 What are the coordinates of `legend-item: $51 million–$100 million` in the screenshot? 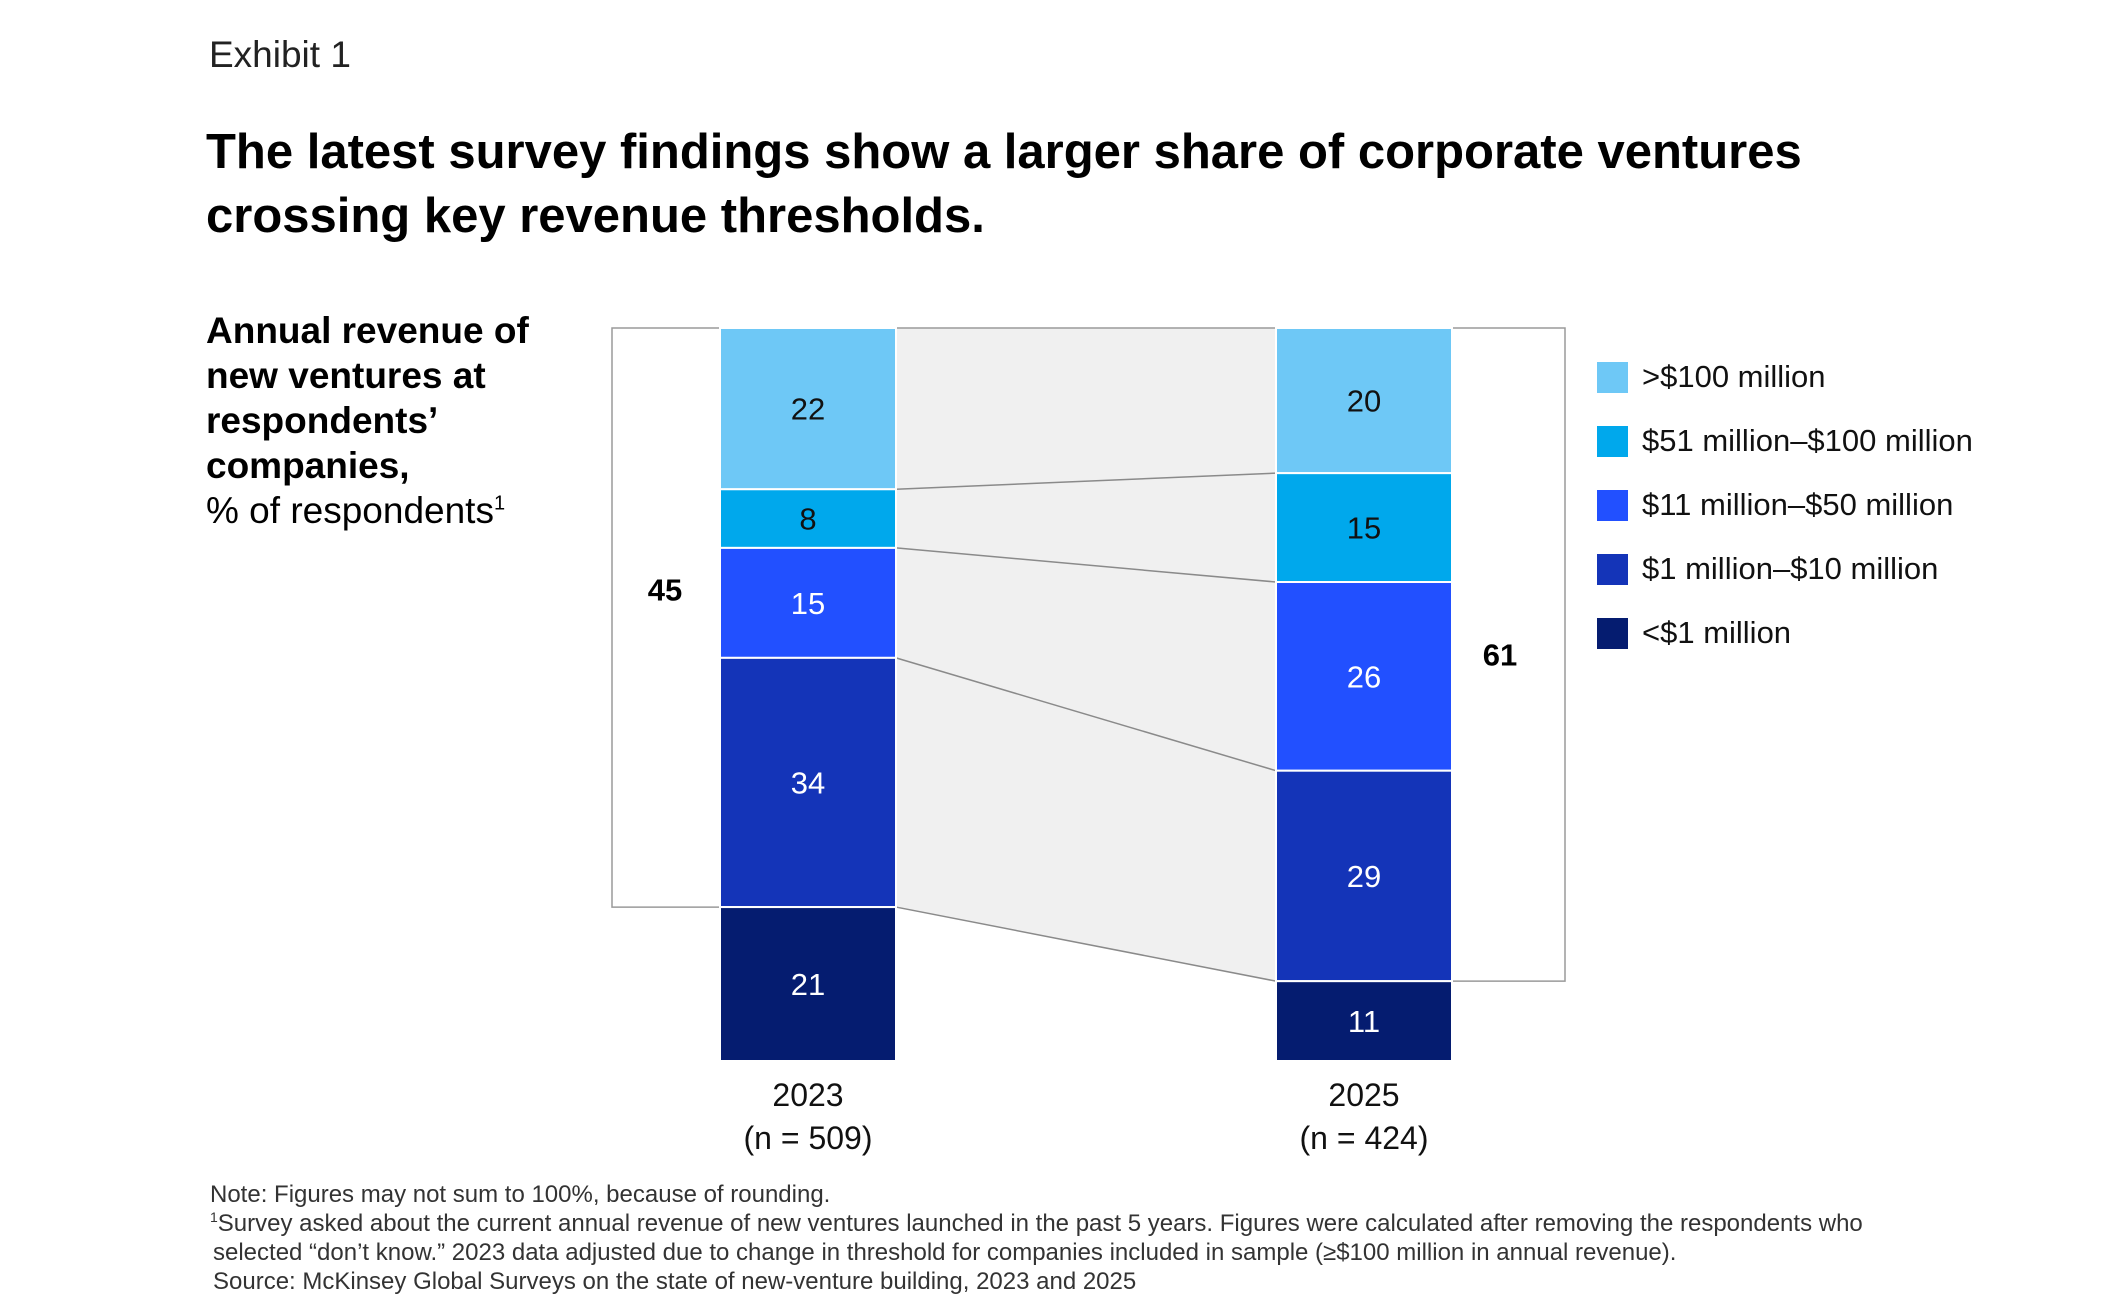 It's located at (1785, 441).